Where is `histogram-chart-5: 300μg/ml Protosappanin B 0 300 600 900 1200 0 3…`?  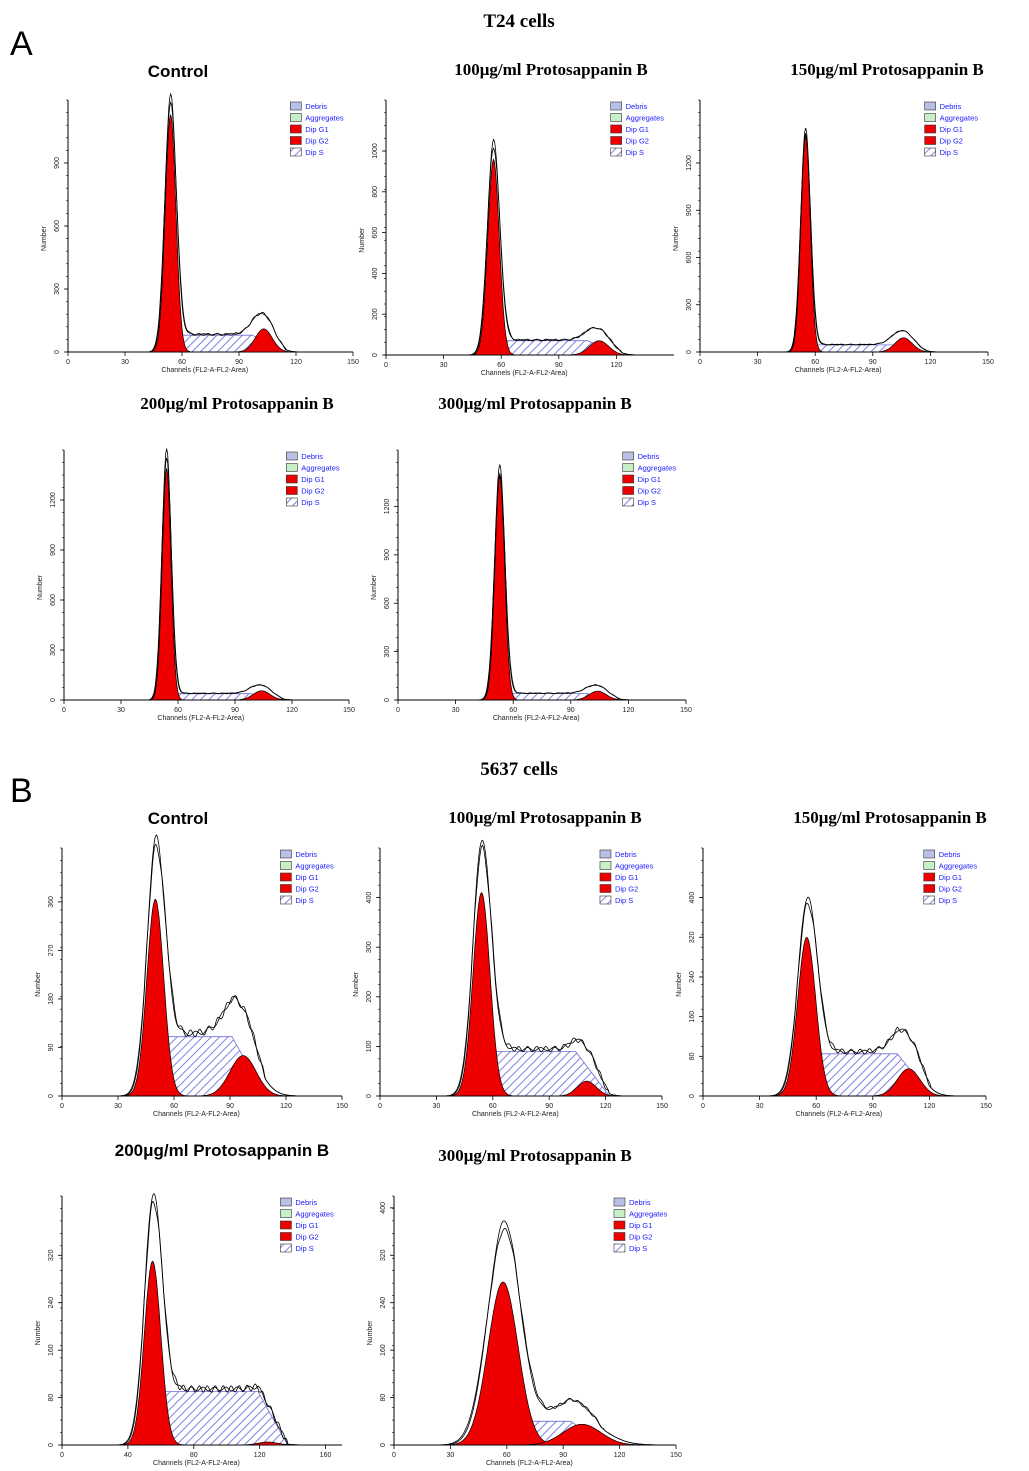 histogram-chart-5: 300μg/ml Protosappanin B 0 300 600 900 1200 0 3… is located at coordinates (531, 558).